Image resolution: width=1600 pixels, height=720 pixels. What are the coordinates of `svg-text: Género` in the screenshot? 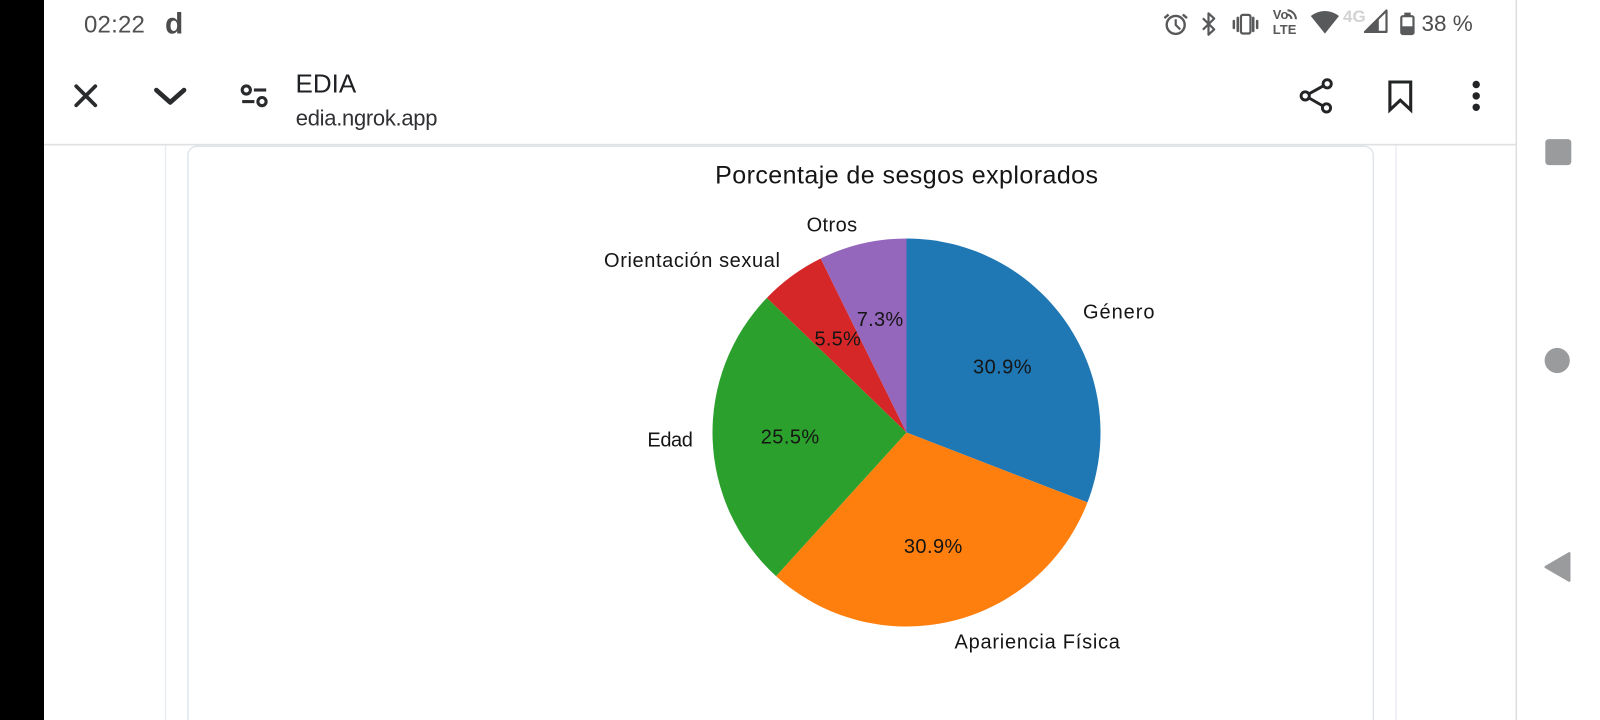 It's located at (1119, 313).